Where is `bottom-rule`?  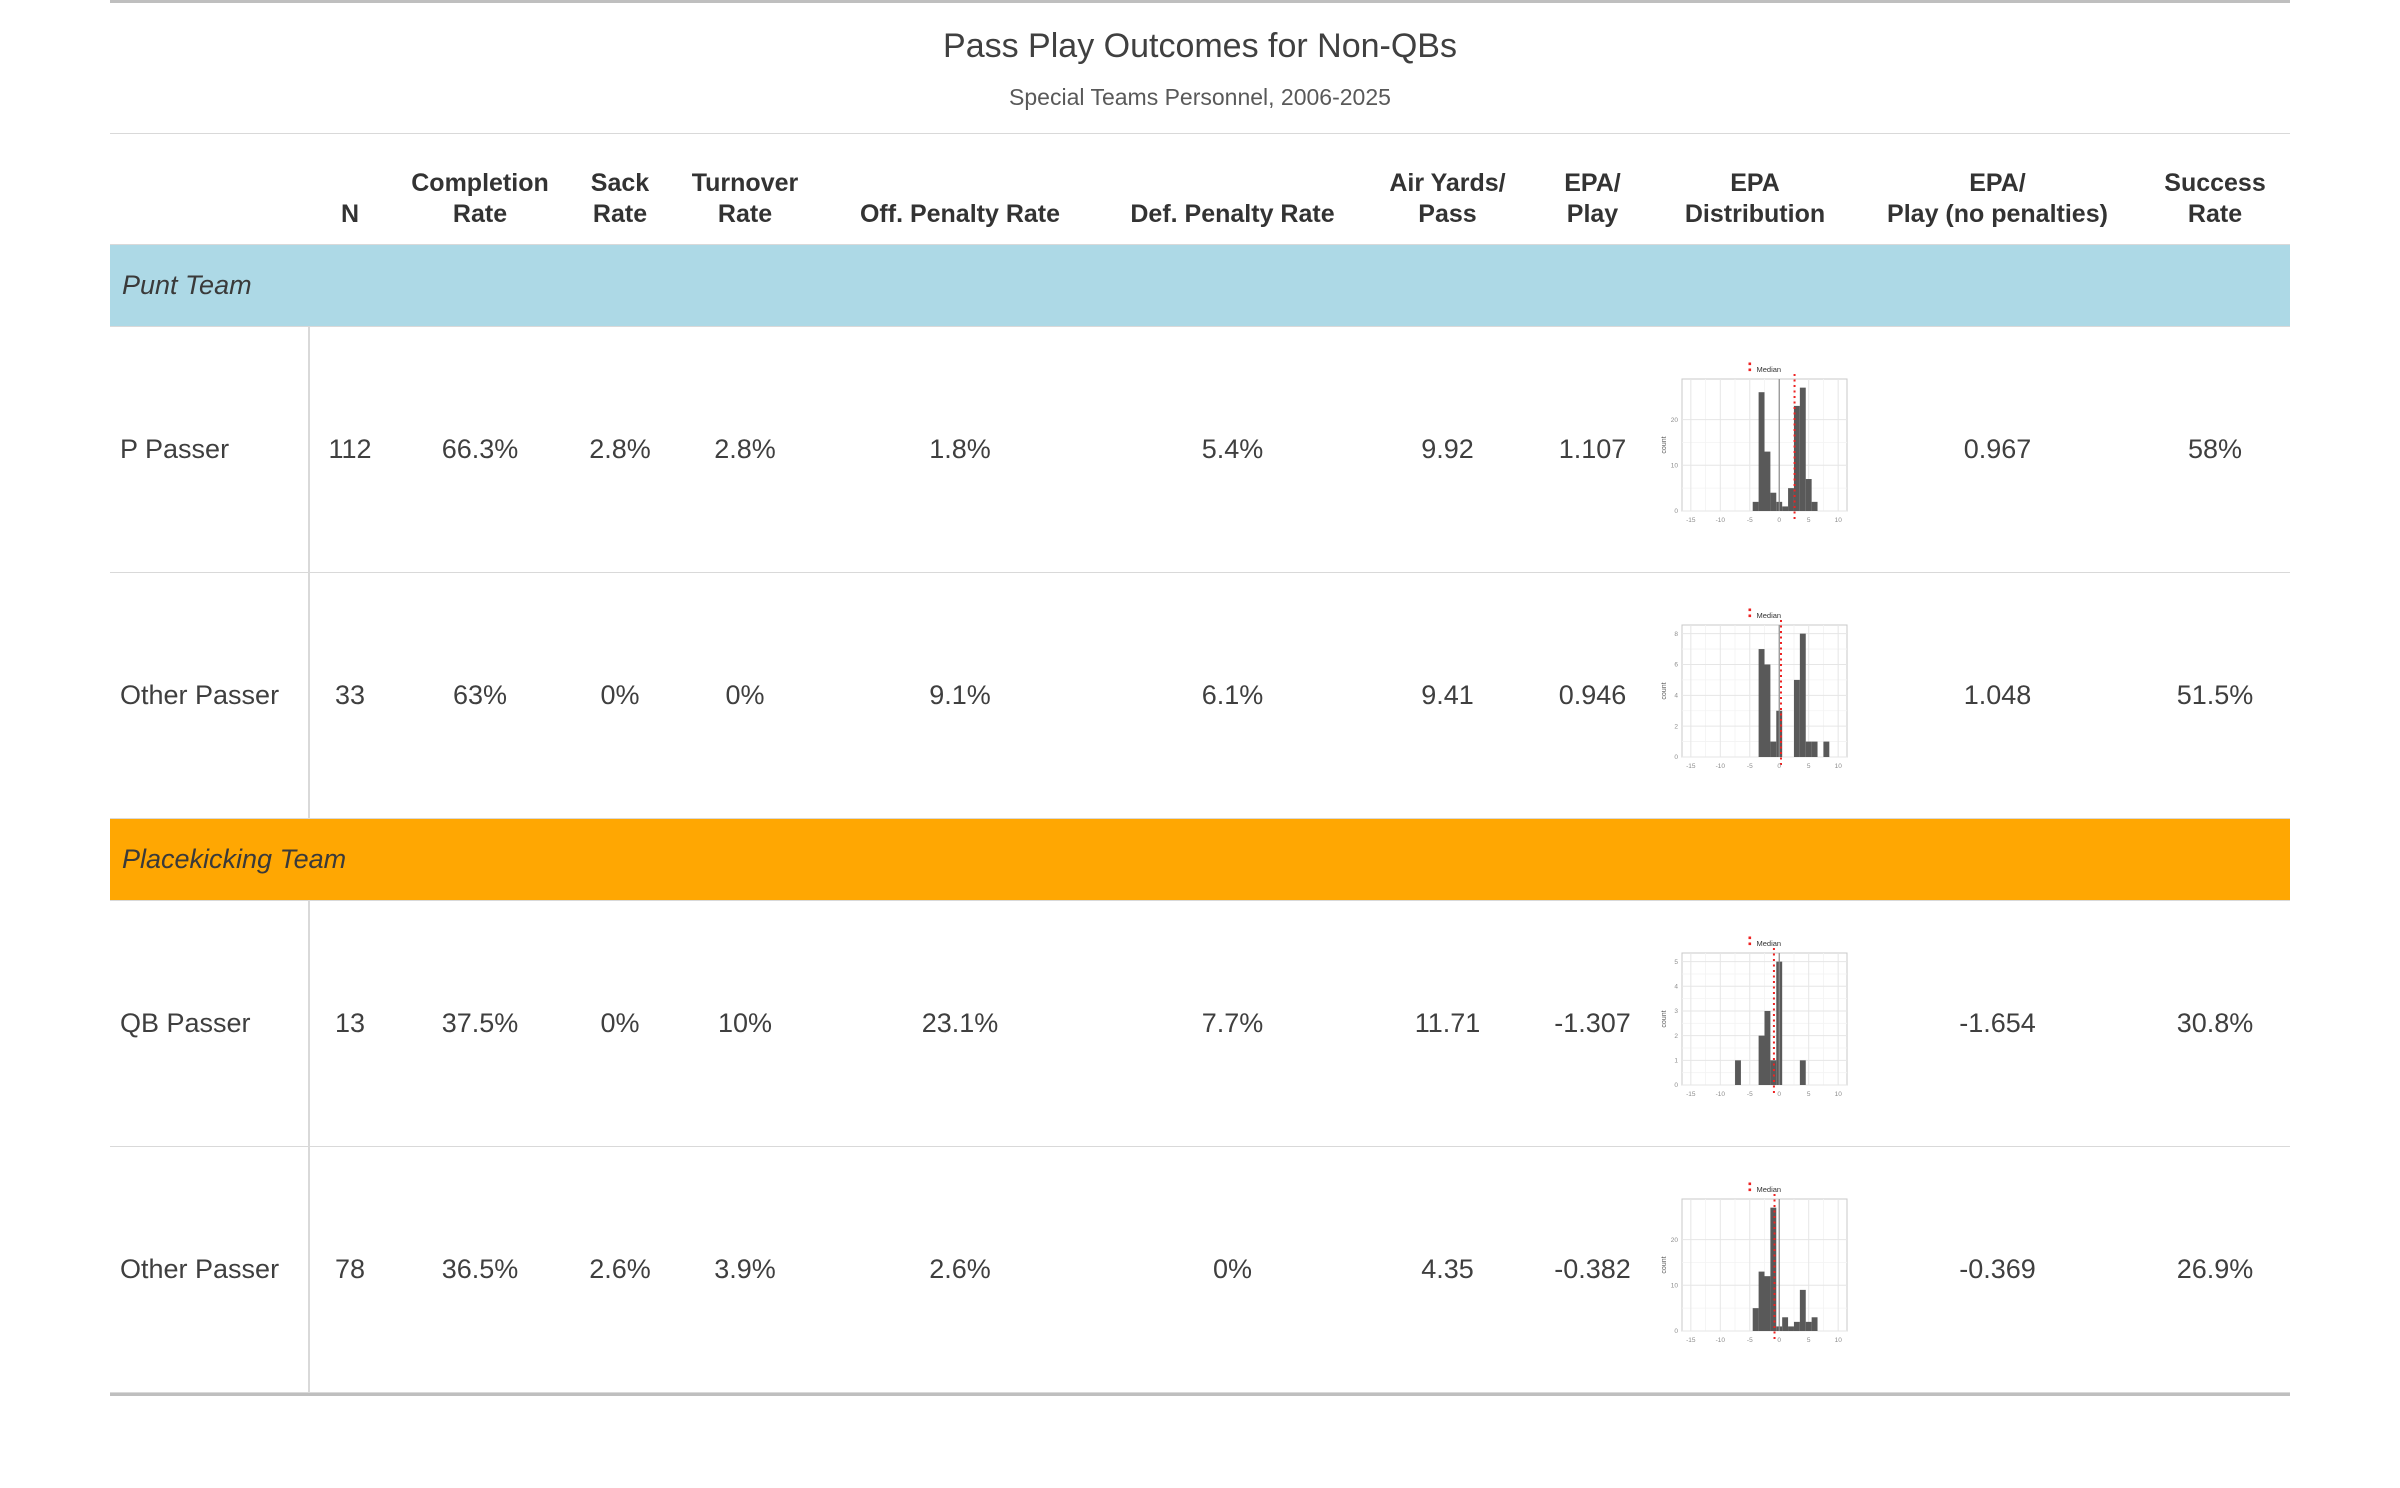
bottom-rule is located at coordinates (1200, 1394).